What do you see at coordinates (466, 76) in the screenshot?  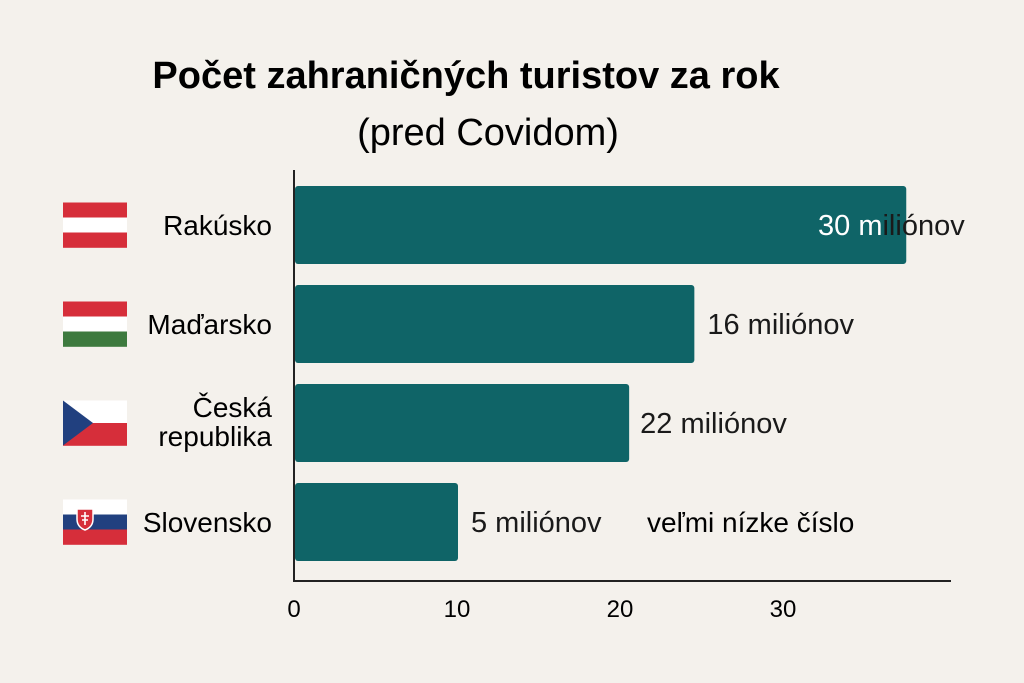 I see `chart-title: Počet zahraničných turistov za rok` at bounding box center [466, 76].